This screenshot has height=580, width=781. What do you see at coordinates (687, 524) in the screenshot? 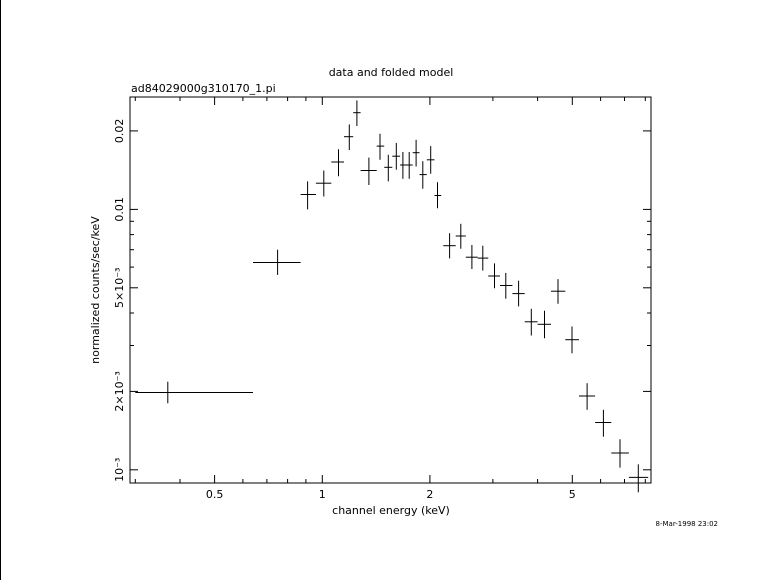
I see `timestamp-label: 8-Mar-1998 23:02` at bounding box center [687, 524].